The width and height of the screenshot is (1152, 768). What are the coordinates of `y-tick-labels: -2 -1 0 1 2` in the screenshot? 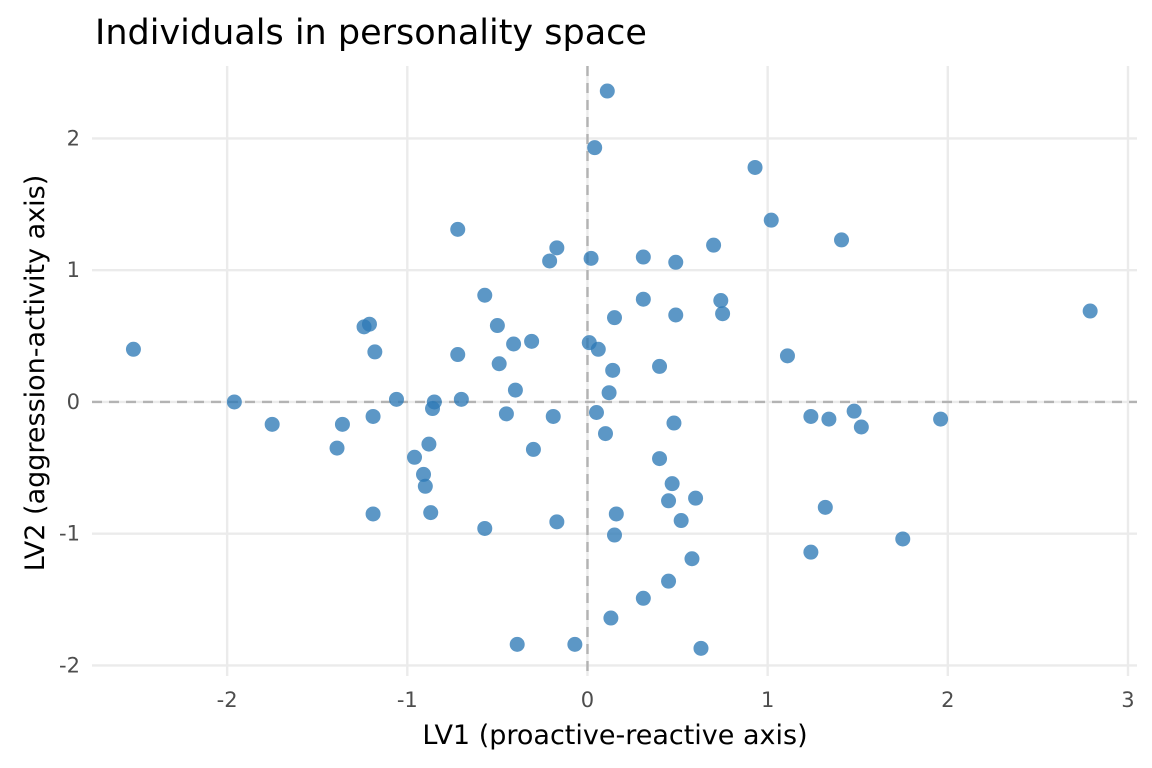 It's located at (69, 401).